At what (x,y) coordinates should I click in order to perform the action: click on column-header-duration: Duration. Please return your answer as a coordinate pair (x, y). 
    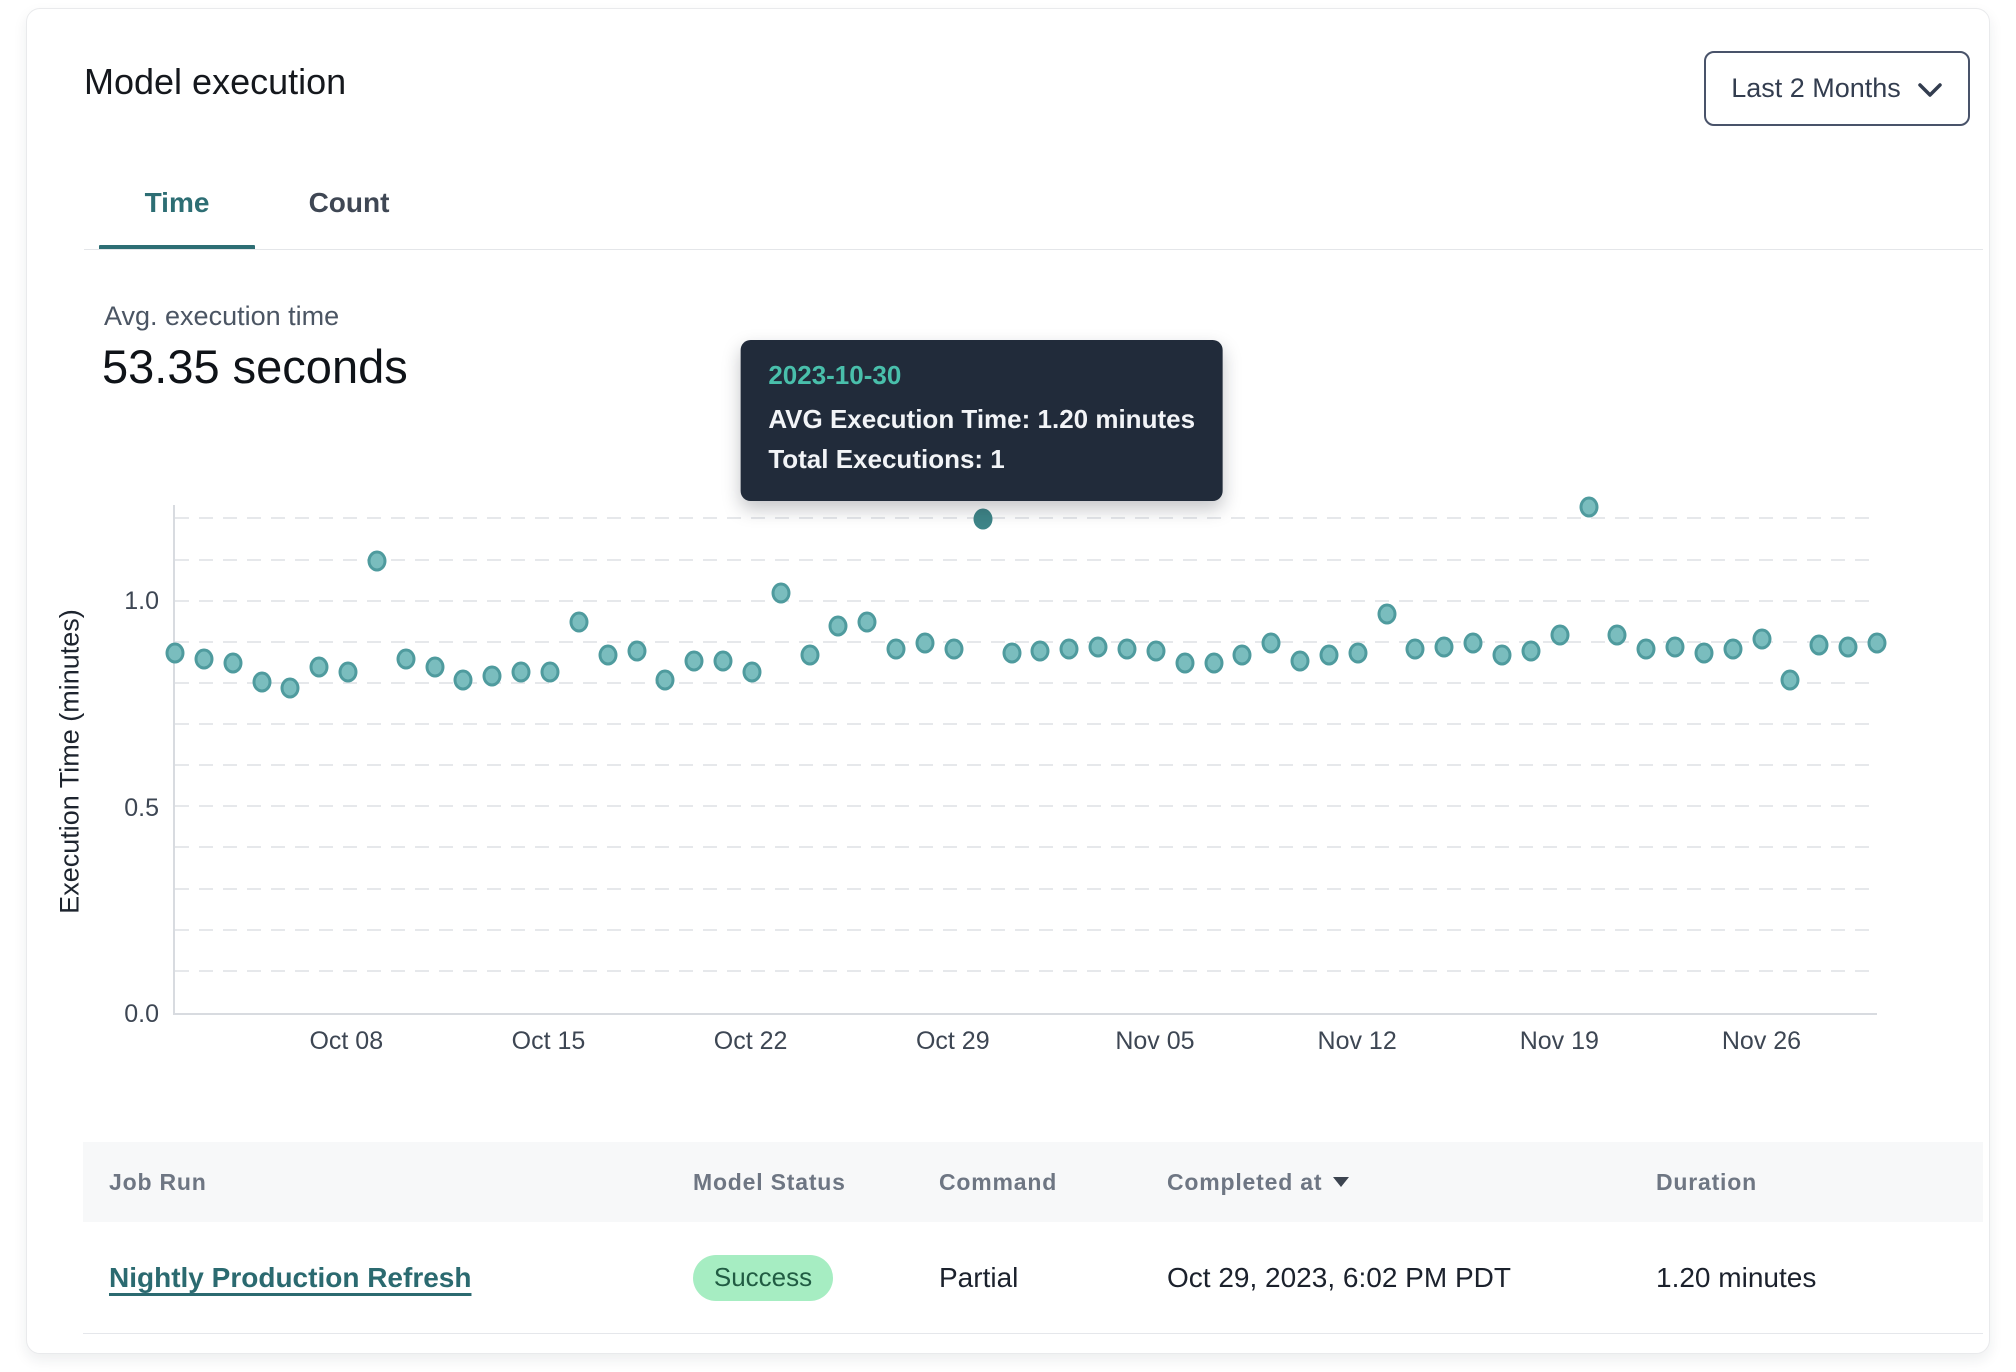
    Looking at the image, I should click on (1706, 1181).